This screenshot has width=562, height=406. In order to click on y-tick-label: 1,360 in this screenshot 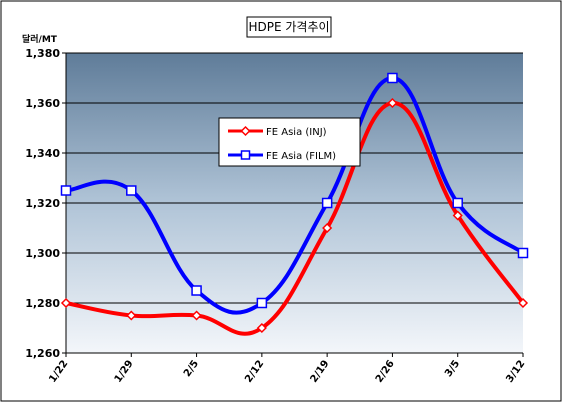, I will do `click(42, 103)`.